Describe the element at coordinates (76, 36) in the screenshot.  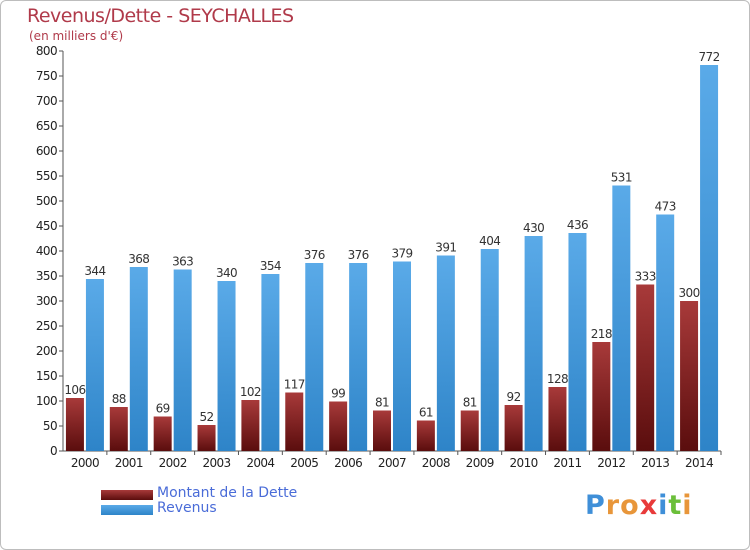
I see `chart-subtitle: (en milliers d'€)` at that location.